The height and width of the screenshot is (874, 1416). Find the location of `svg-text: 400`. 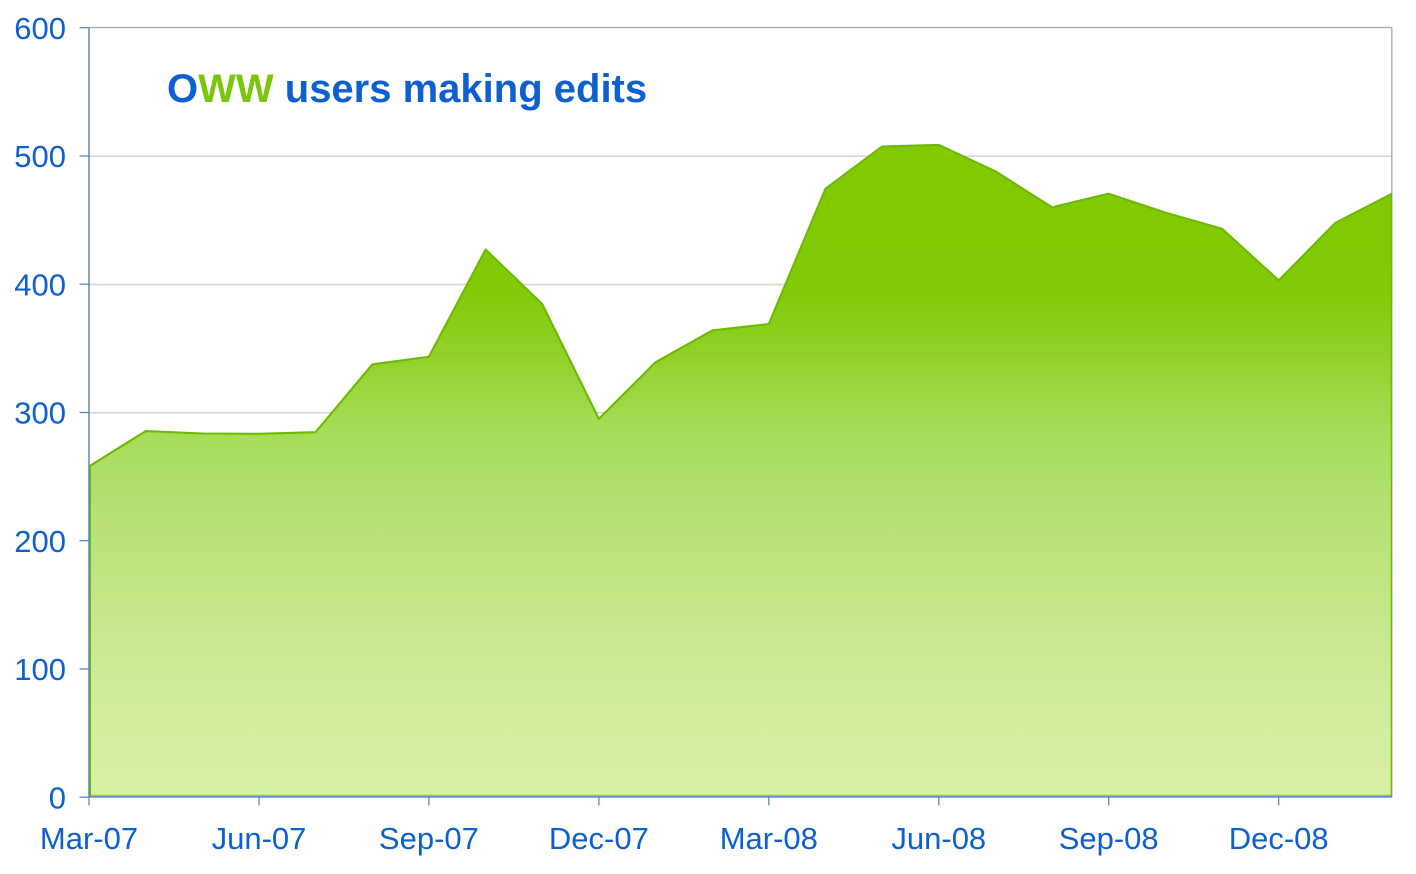

svg-text: 400 is located at coordinates (40, 285).